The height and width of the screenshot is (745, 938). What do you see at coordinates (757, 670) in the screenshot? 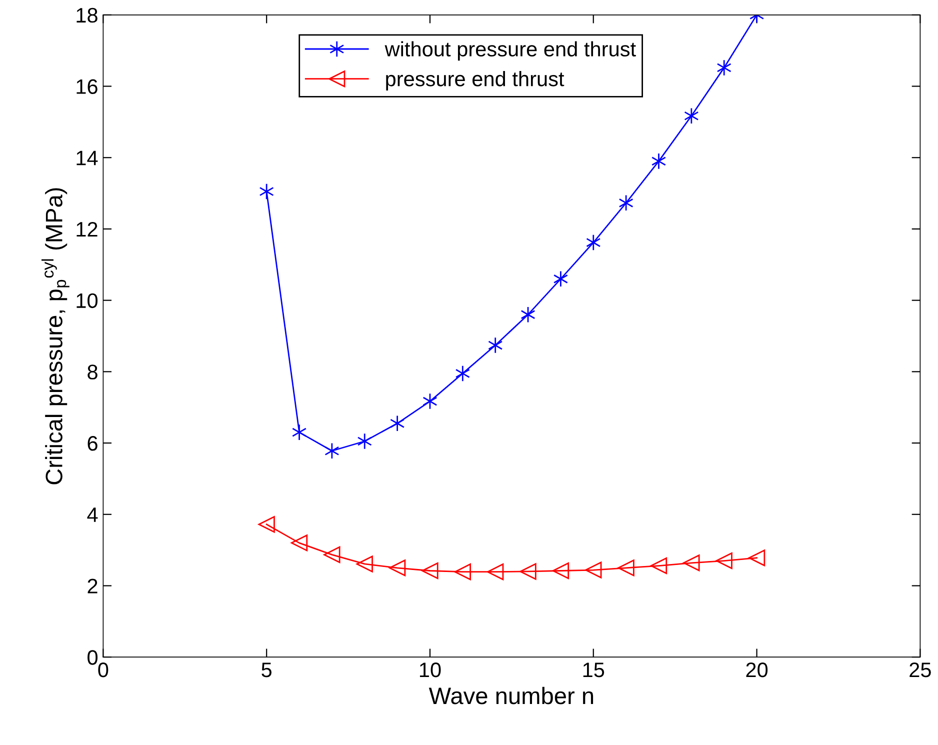
I see `x-tick-label: 20` at bounding box center [757, 670].